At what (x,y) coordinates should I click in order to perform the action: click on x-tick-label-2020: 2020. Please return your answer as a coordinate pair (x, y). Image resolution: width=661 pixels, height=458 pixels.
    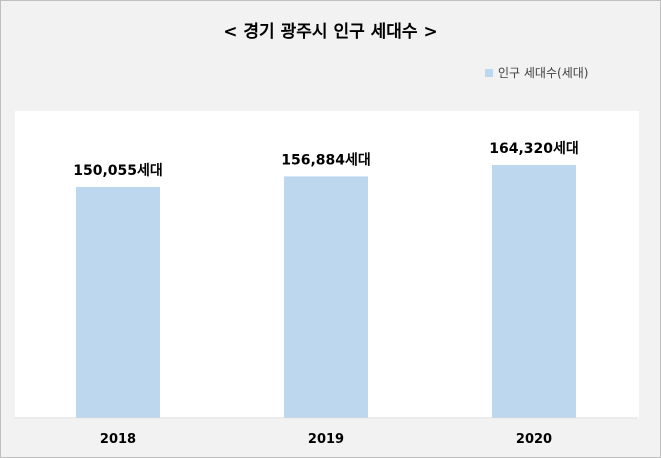
    Looking at the image, I should click on (534, 439).